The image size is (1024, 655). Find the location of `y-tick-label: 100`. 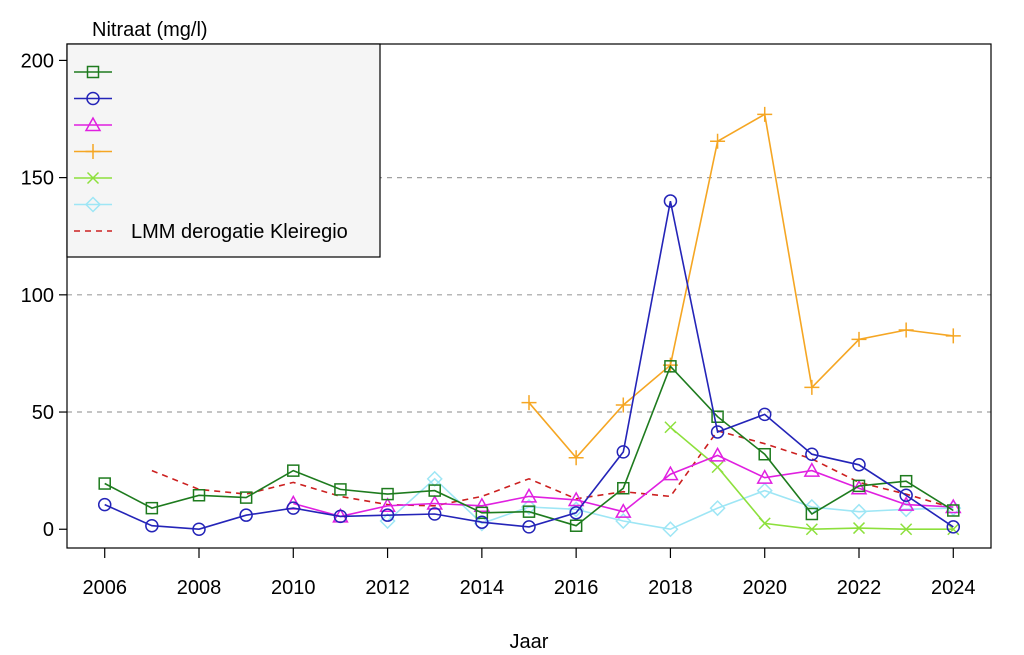

y-tick-label: 100 is located at coordinates (37, 296).